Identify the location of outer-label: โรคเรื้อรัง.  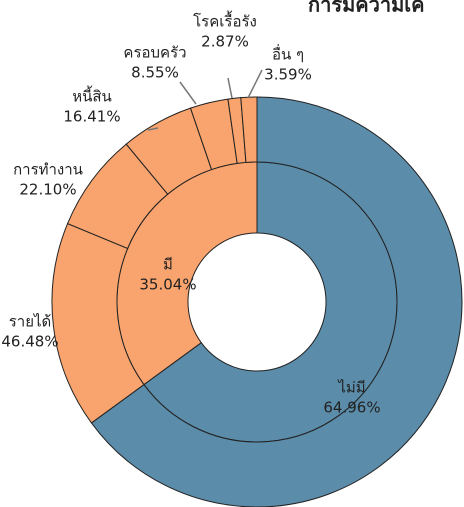
(225, 21).